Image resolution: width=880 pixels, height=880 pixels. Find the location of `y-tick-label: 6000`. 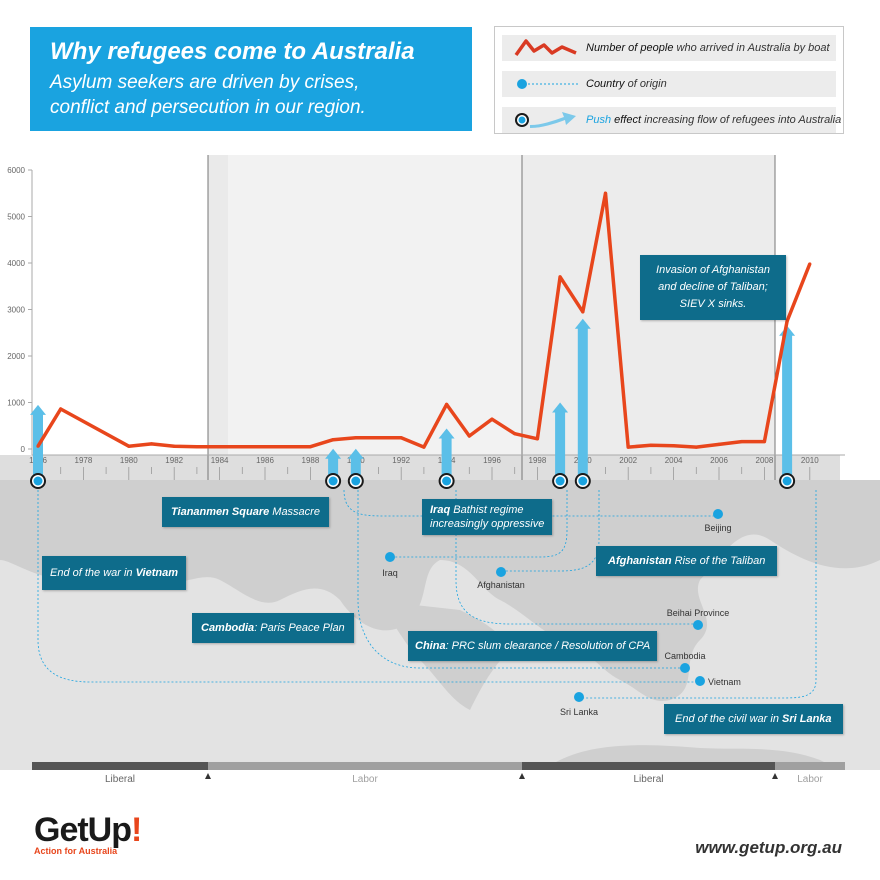

y-tick-label: 6000 is located at coordinates (16, 170).